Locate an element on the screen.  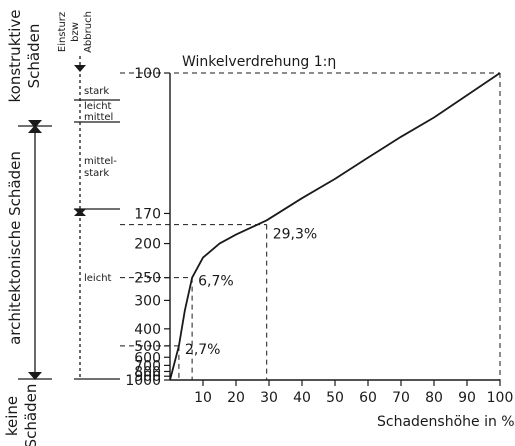
band-mittelstark-1: mittel- is located at coordinates (100, 161).